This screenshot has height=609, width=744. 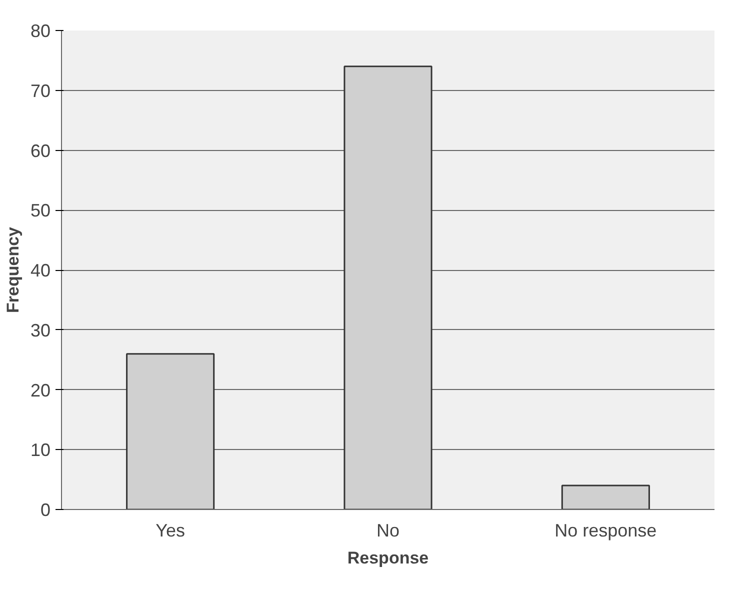 I want to click on y-axis-title: Frequency, so click(x=12, y=269).